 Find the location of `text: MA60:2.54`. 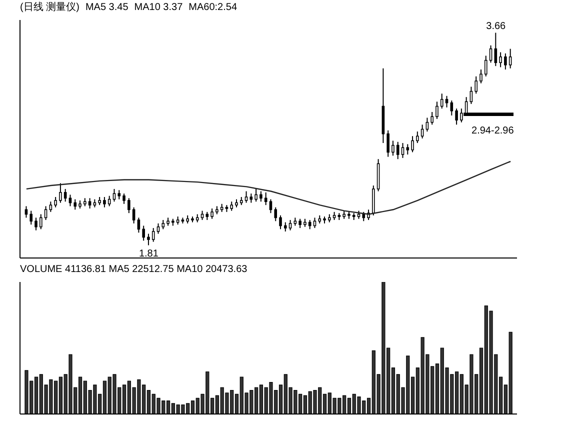

text: MA60:2.54 is located at coordinates (213, 8).